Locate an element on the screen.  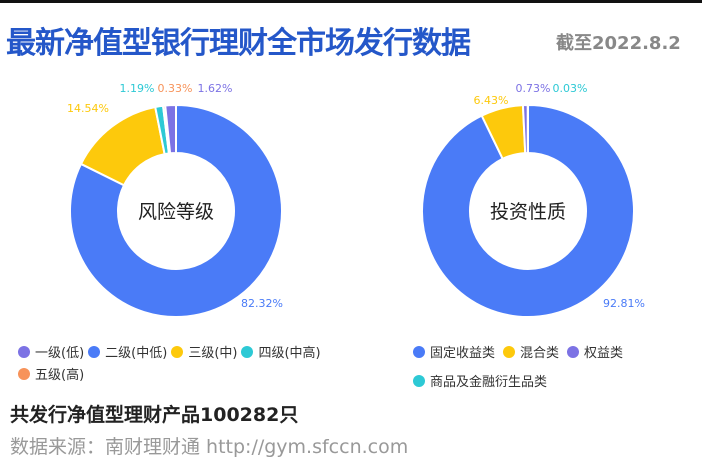
legend-label: 固定收益类 is located at coordinates (463, 353).